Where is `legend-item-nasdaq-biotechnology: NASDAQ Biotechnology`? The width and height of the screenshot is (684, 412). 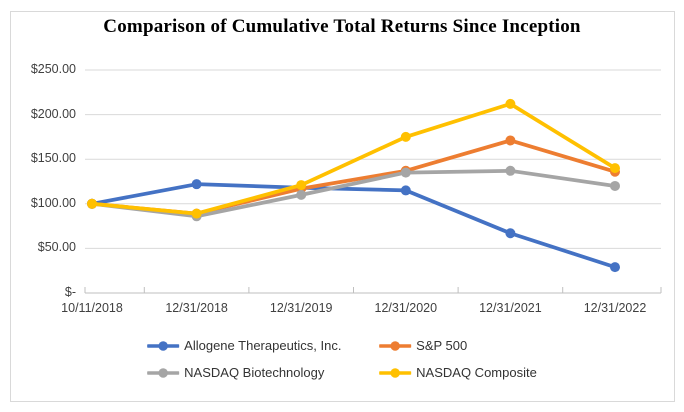 legend-item-nasdaq-biotechnology: NASDAQ Biotechnology is located at coordinates (258, 372).